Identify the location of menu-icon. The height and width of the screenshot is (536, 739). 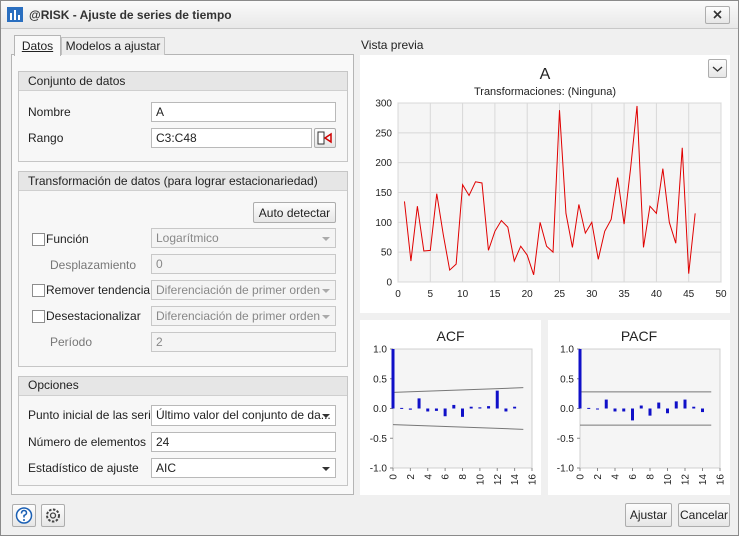
(717, 69).